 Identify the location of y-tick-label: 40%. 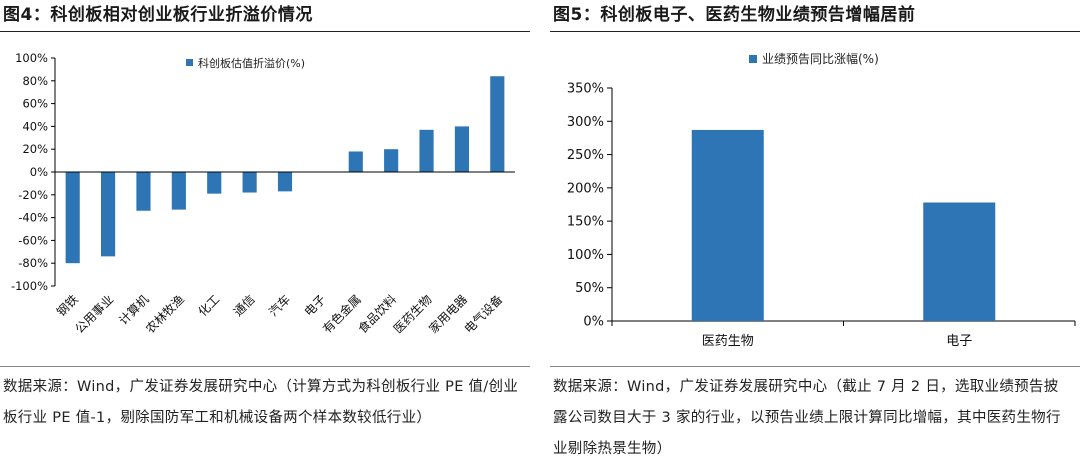
(35, 126).